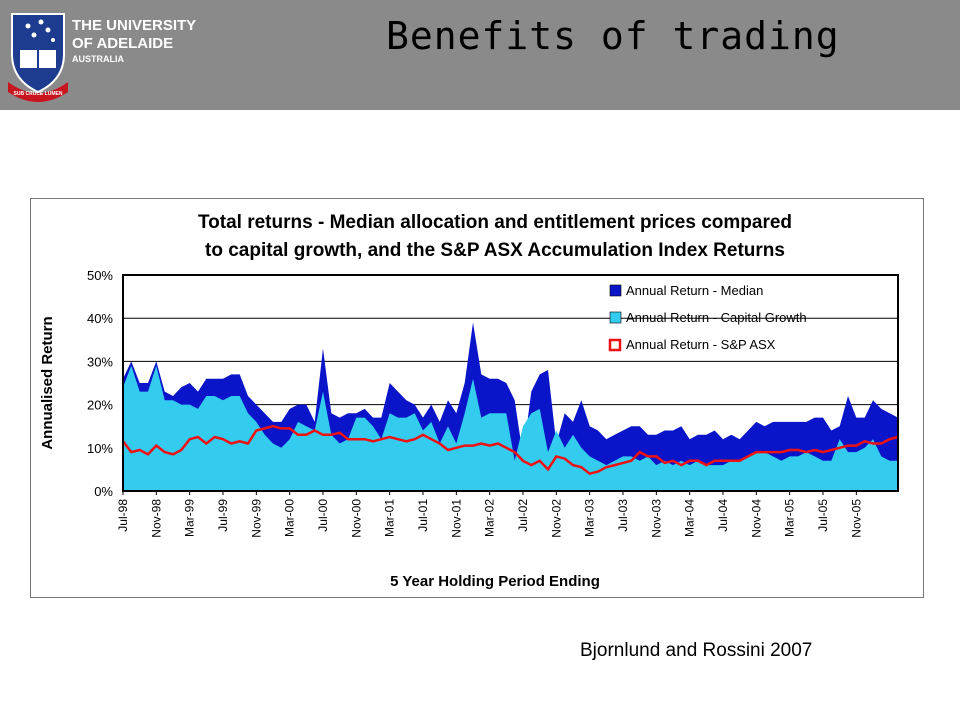  Describe the element at coordinates (100, 405) in the screenshot. I see `y-tick-label: 20%` at that location.